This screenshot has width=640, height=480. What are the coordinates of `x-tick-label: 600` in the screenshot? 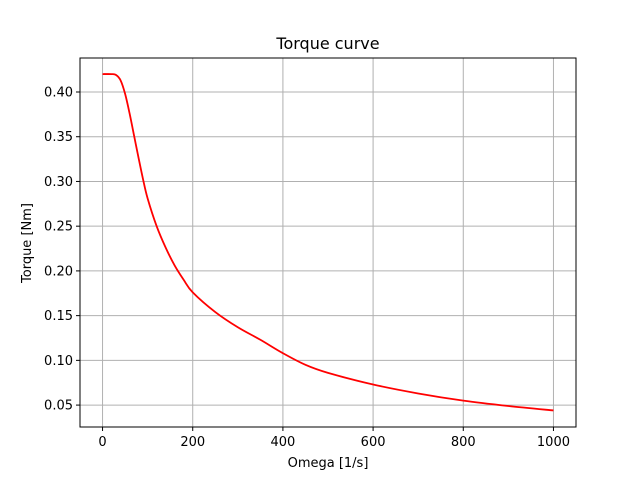 It's located at (373, 442).